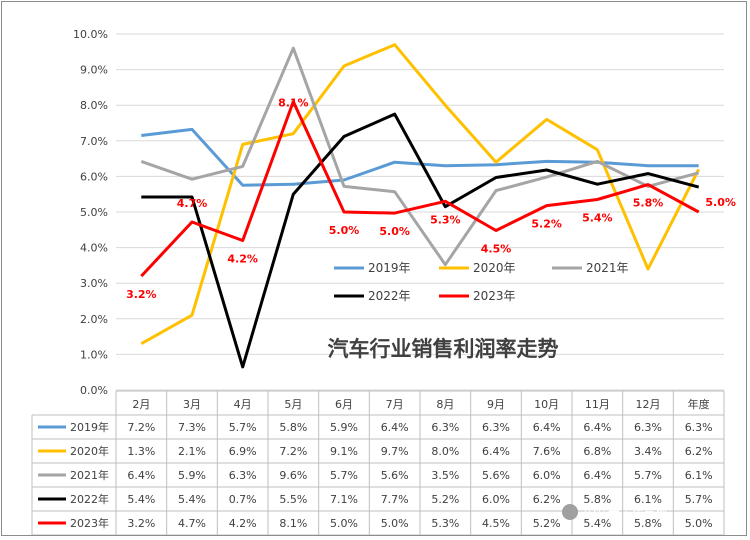 The height and width of the screenshot is (540, 750). I want to click on table-cell: 7.6%, so click(547, 451).